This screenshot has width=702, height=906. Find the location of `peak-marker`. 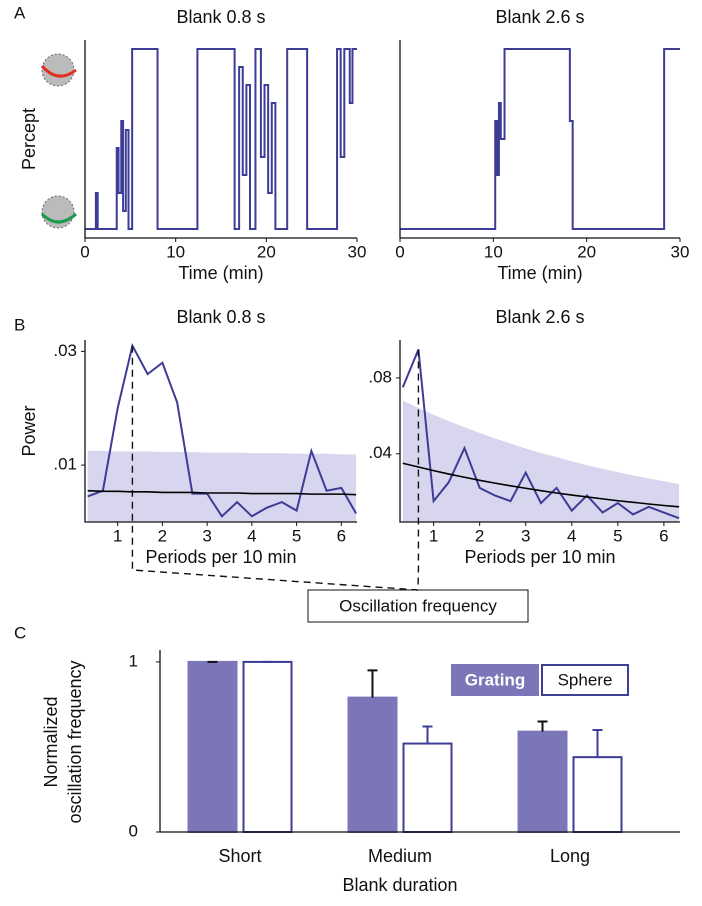

peak-marker is located at coordinates (275, 468).